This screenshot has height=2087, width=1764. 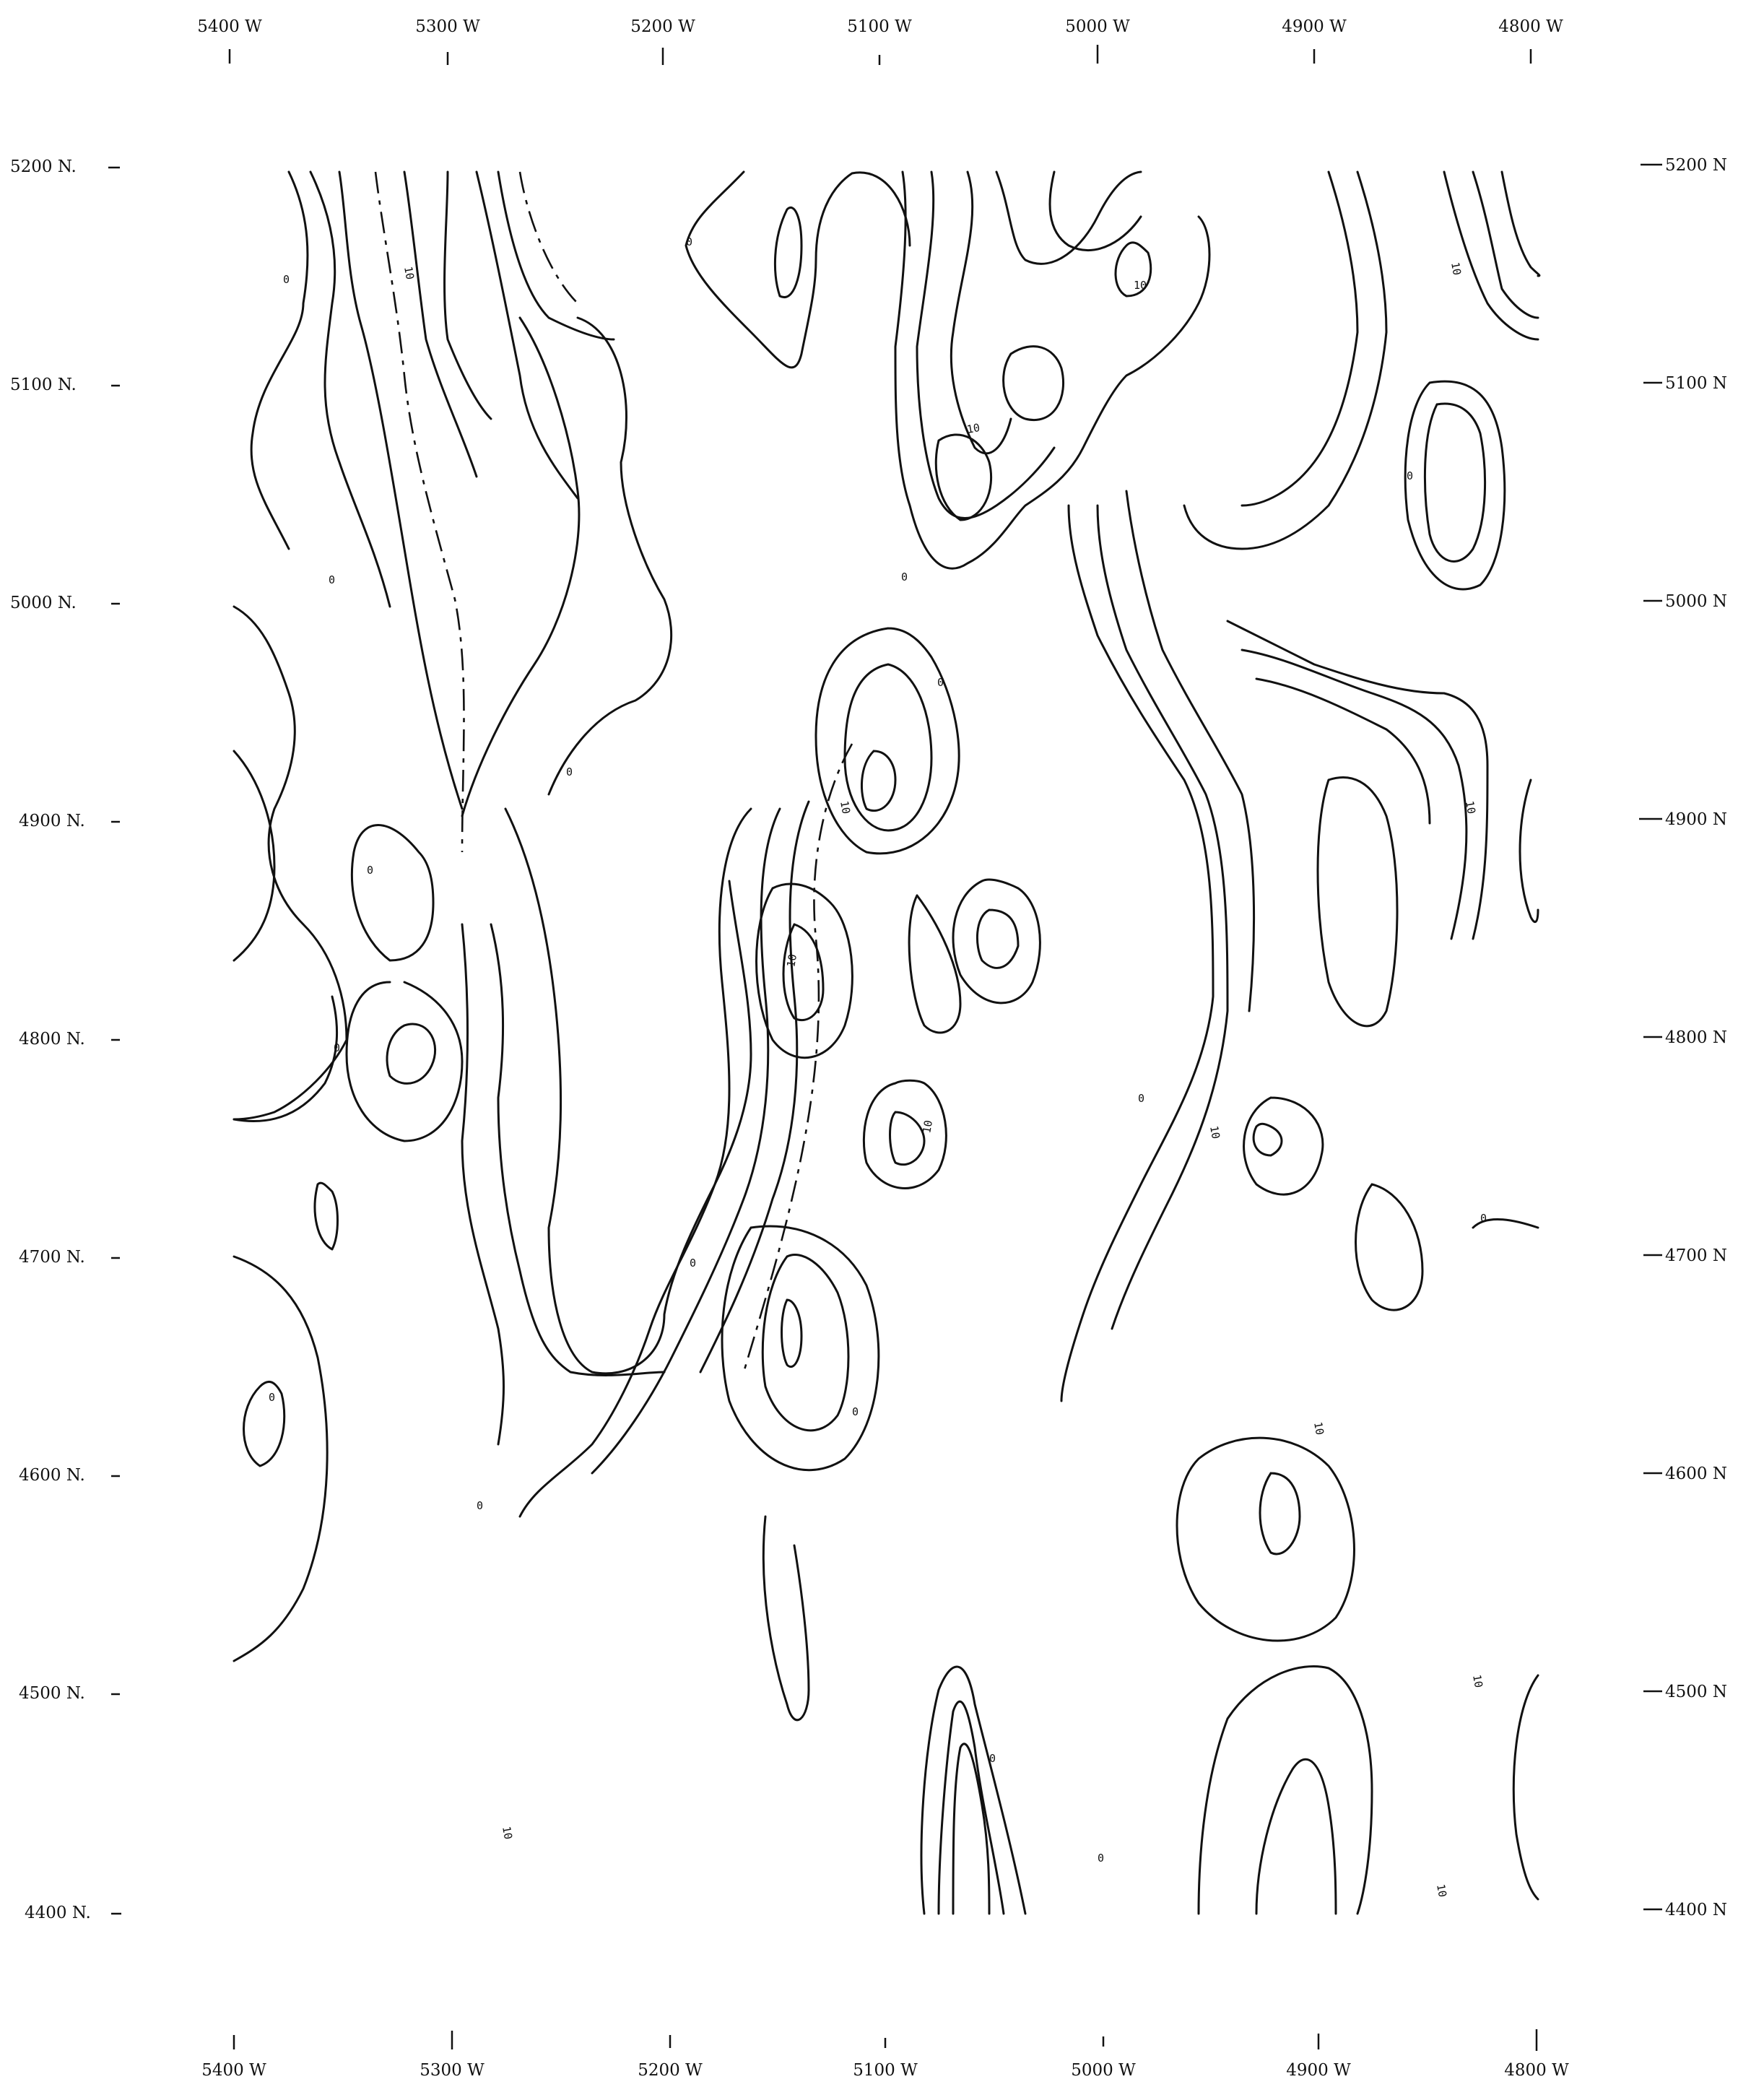 What do you see at coordinates (43, 166) in the screenshot?
I see `left-axis-label-5200: 5200 N.` at bounding box center [43, 166].